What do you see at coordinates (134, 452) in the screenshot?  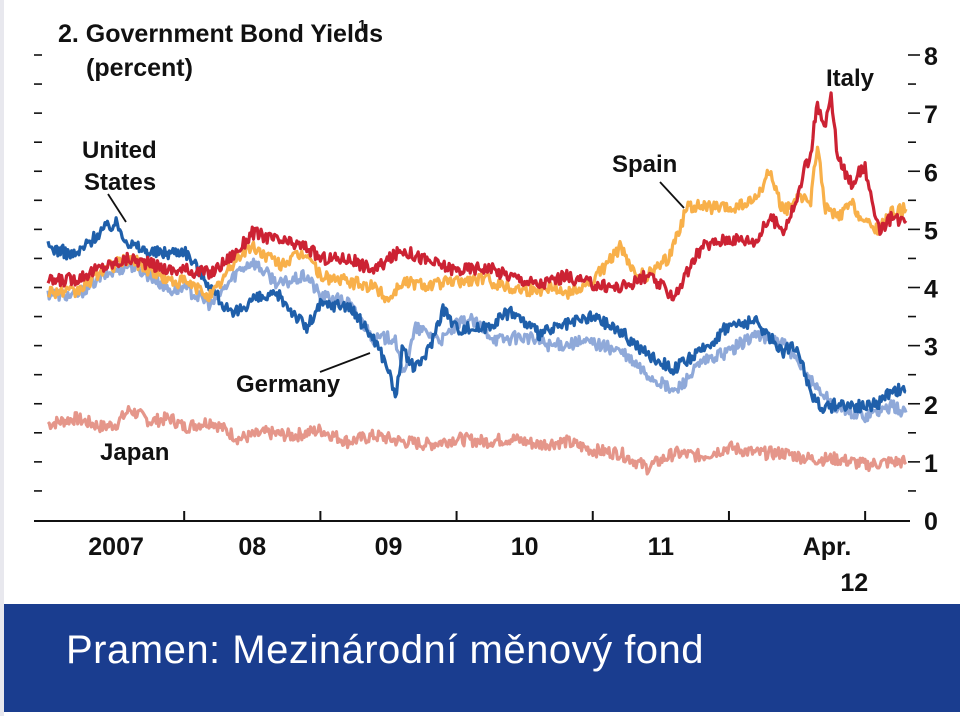 I see `label-japan: Japan` at bounding box center [134, 452].